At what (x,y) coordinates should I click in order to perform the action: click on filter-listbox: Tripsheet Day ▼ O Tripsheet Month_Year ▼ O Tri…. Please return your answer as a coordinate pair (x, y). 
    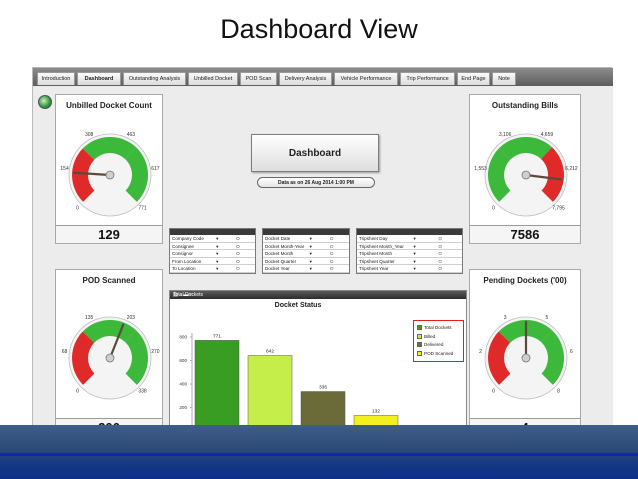
    Looking at the image, I should click on (409, 251).